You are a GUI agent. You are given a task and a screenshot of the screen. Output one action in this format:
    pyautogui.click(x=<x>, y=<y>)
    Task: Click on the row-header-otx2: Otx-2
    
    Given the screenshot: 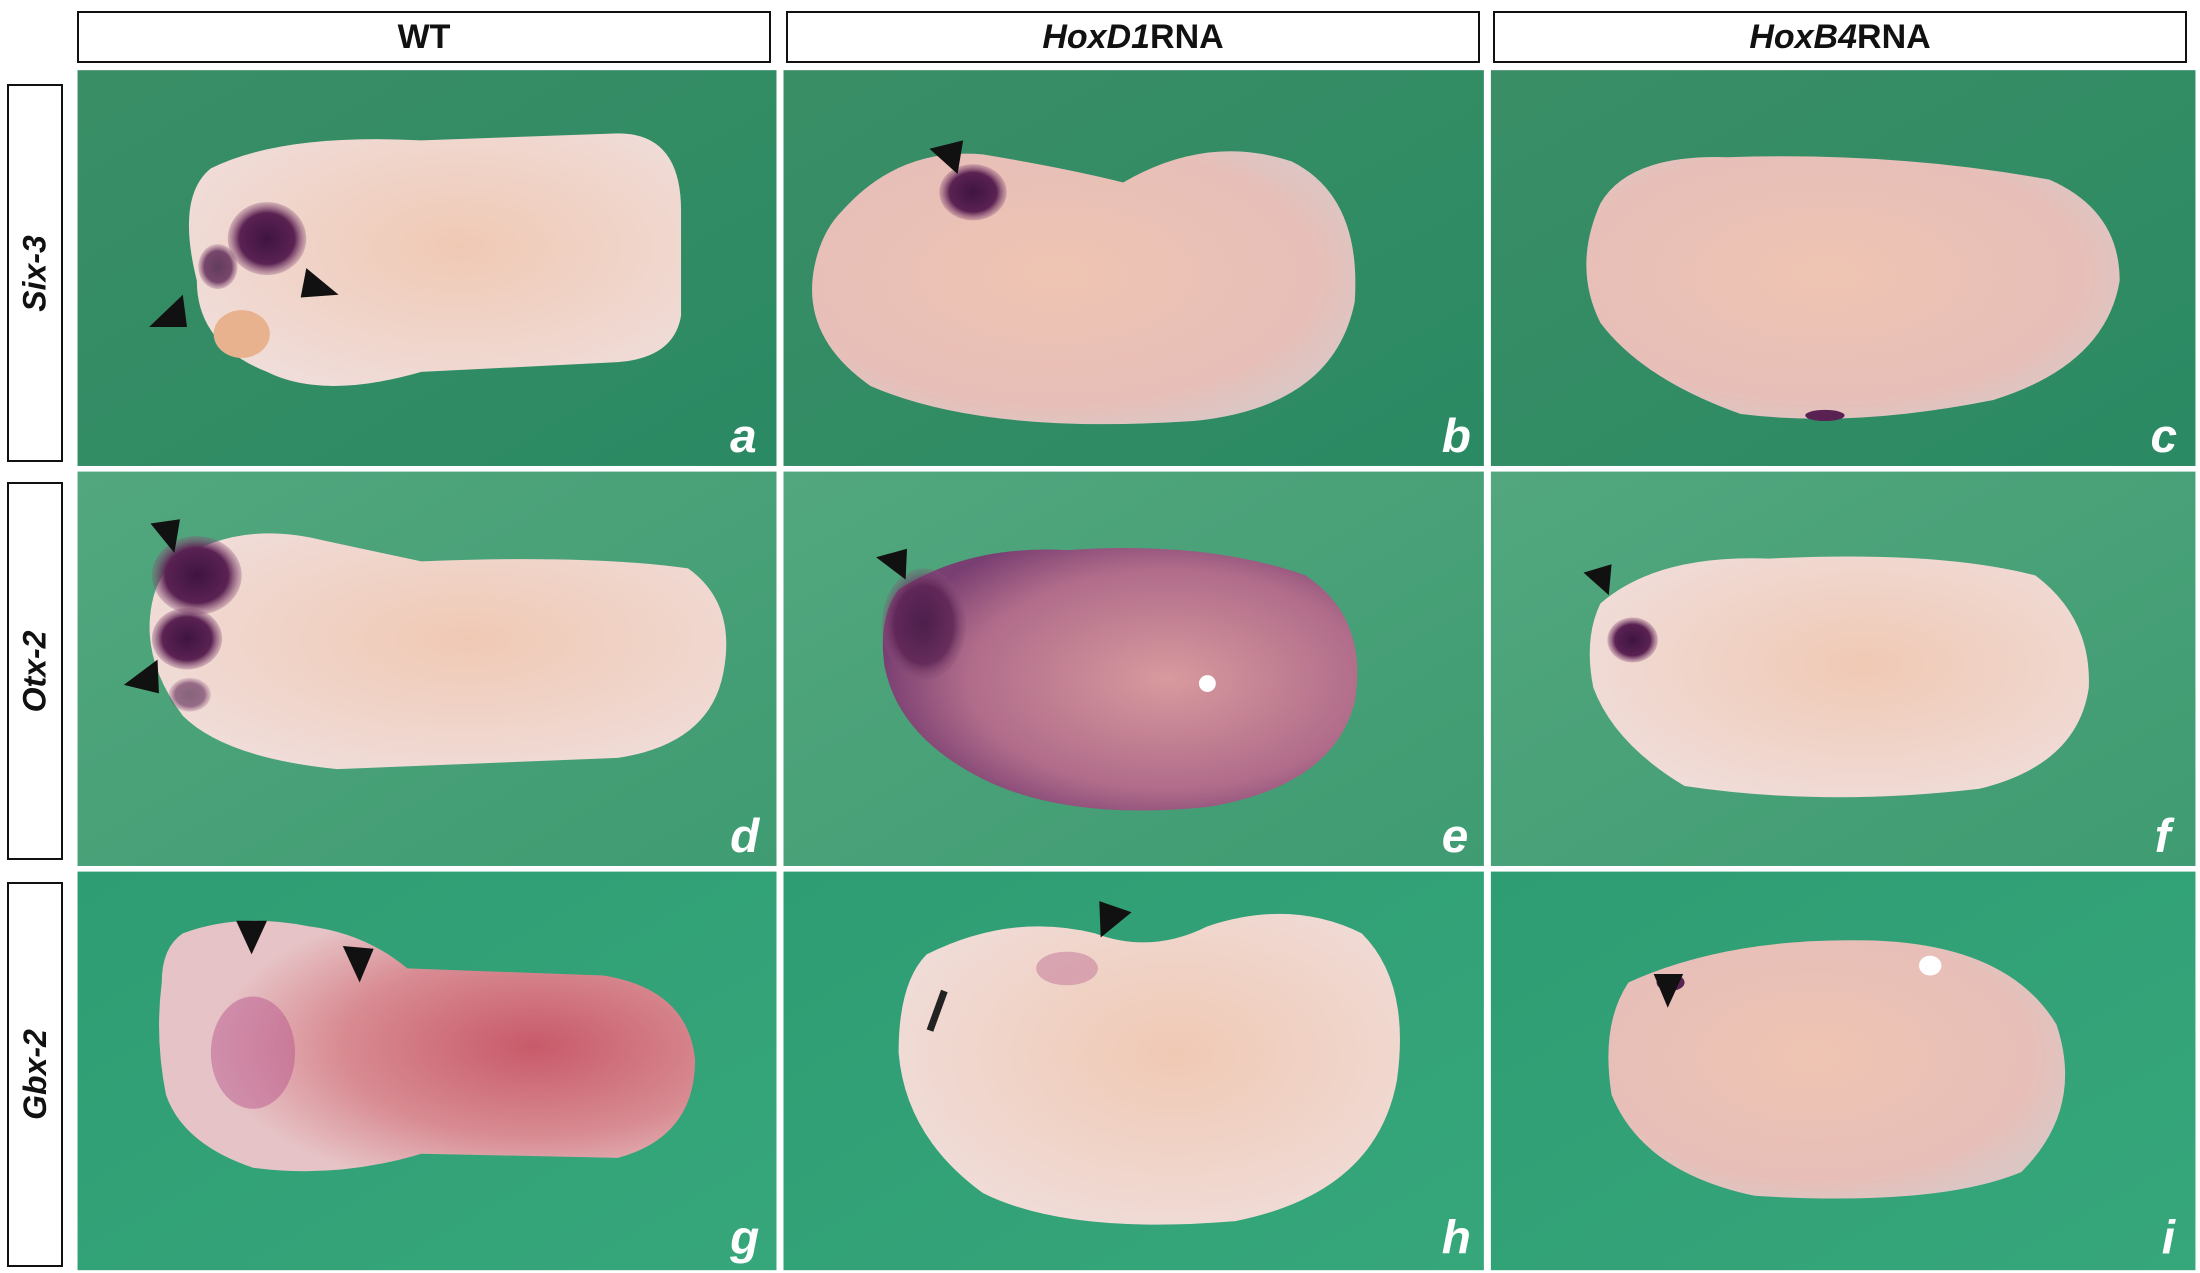 What is the action you would take?
    pyautogui.click(x=35, y=671)
    